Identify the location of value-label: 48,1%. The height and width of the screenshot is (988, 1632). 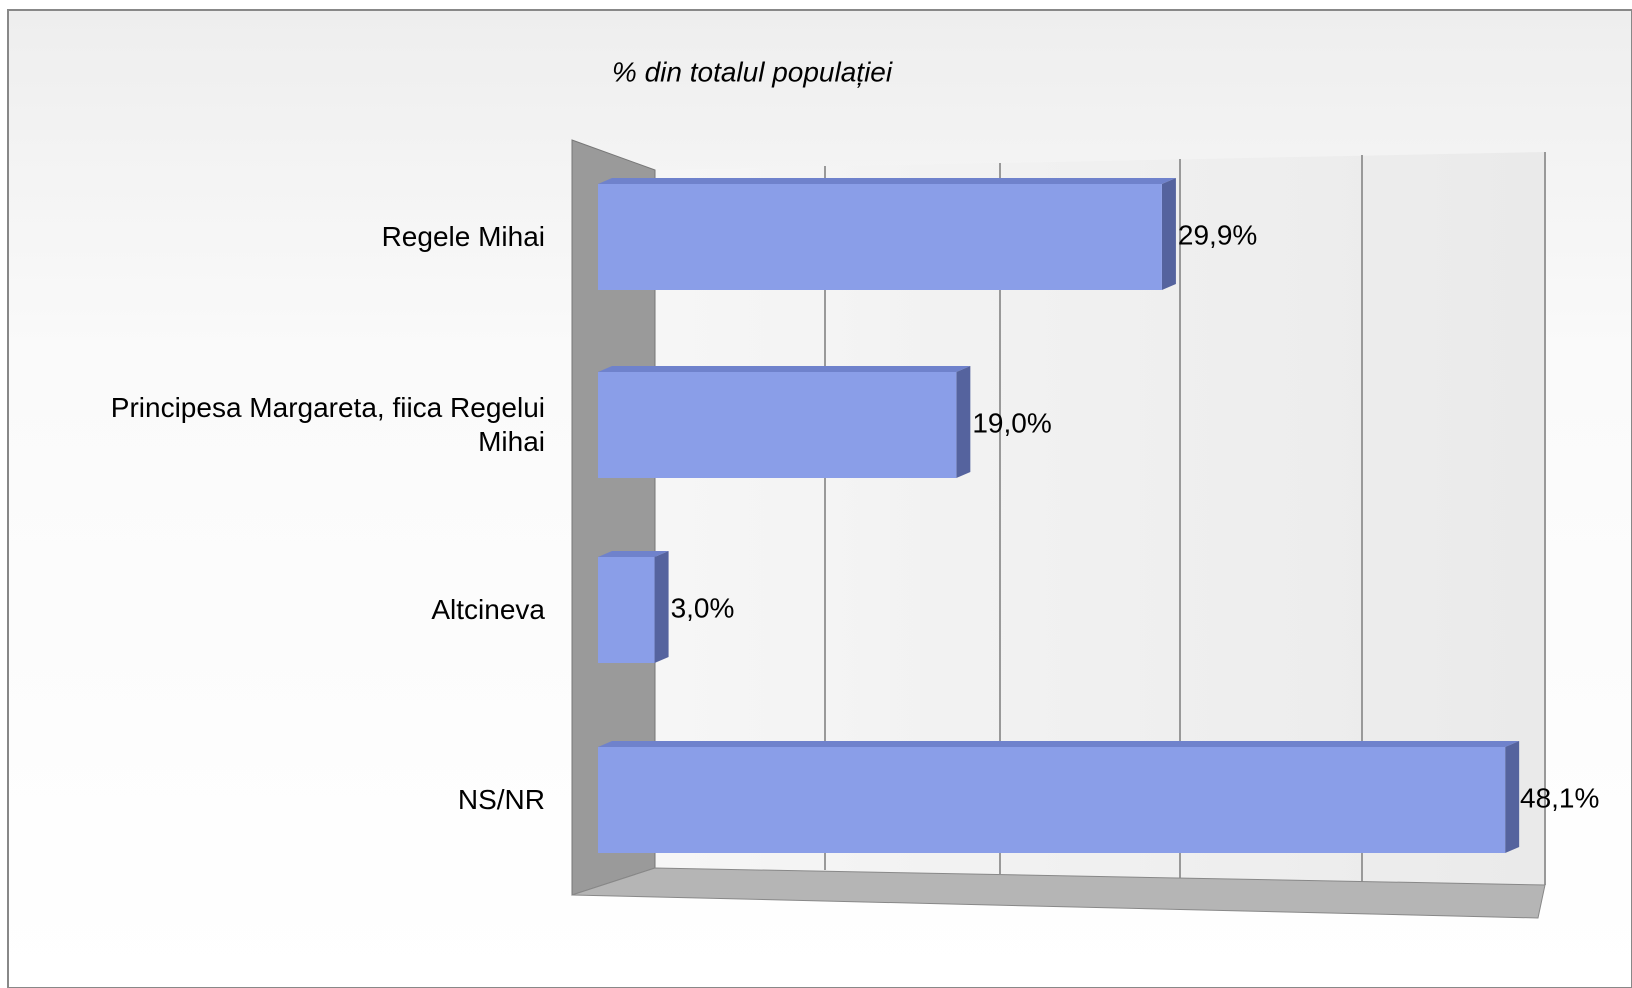
(1559, 797).